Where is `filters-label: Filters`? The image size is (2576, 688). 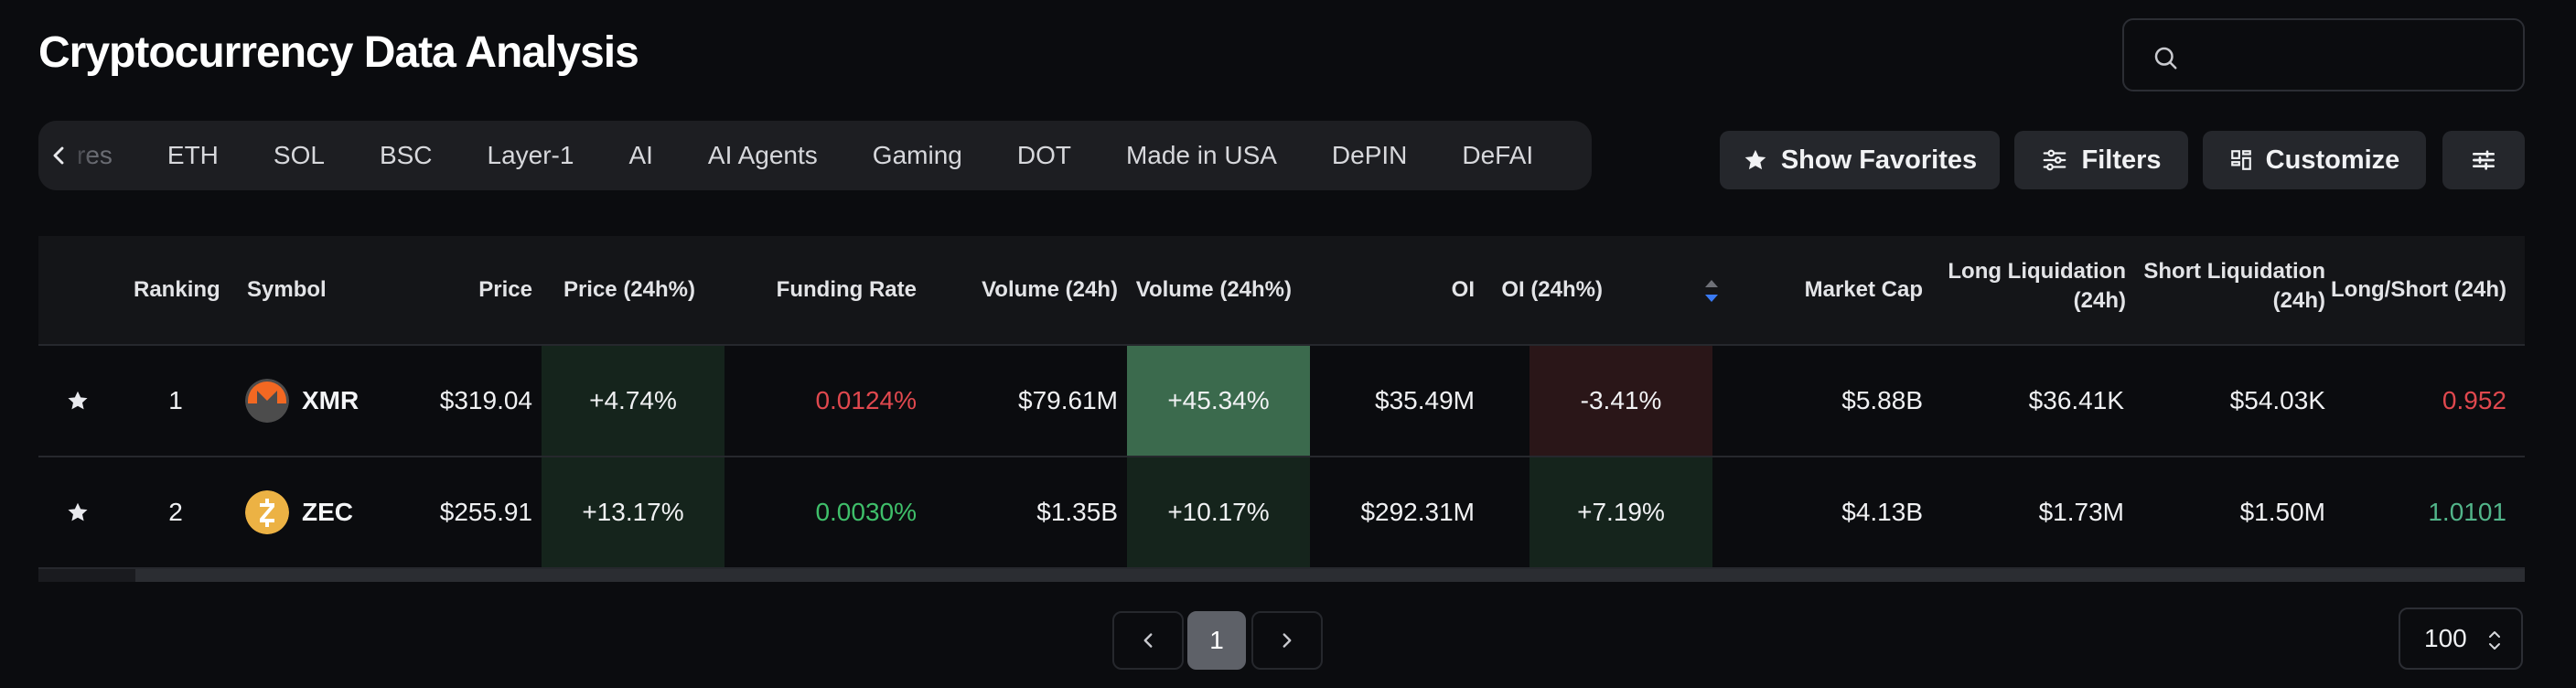
filters-label: Filters is located at coordinates (2121, 160).